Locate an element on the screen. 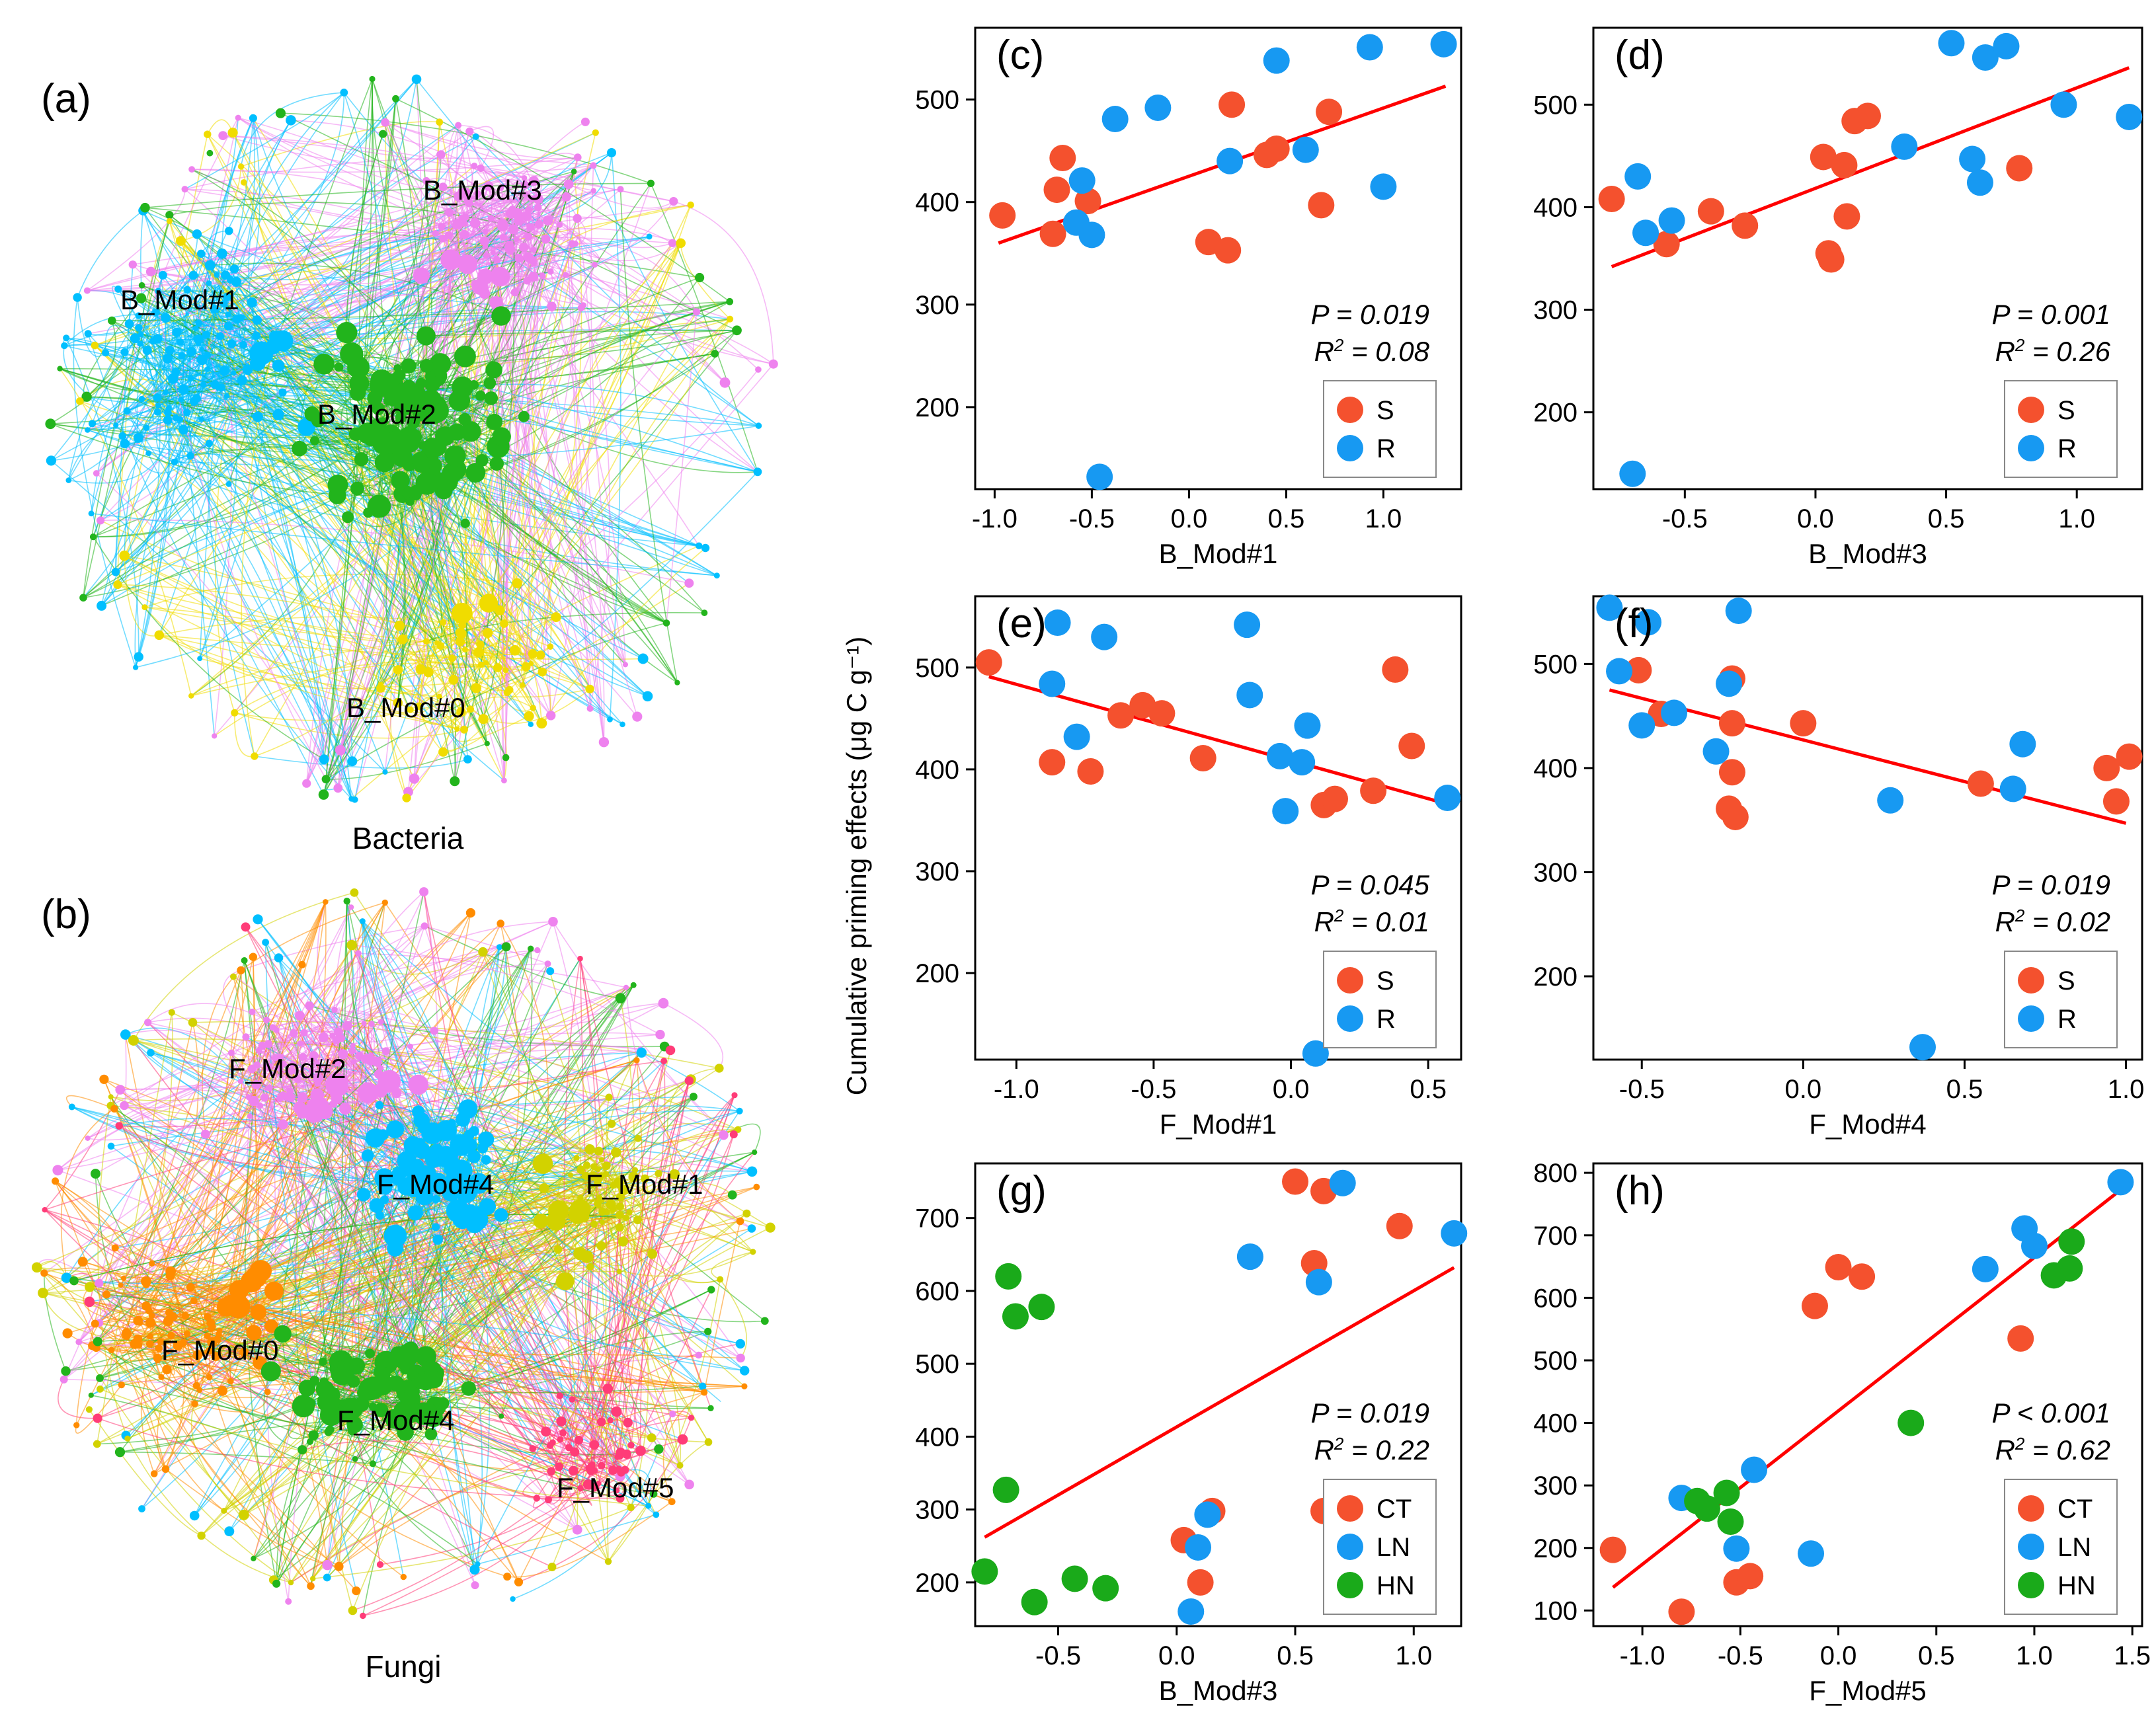 This screenshot has width=2156, height=1718. plot-frame is located at coordinates (1218, 1394).